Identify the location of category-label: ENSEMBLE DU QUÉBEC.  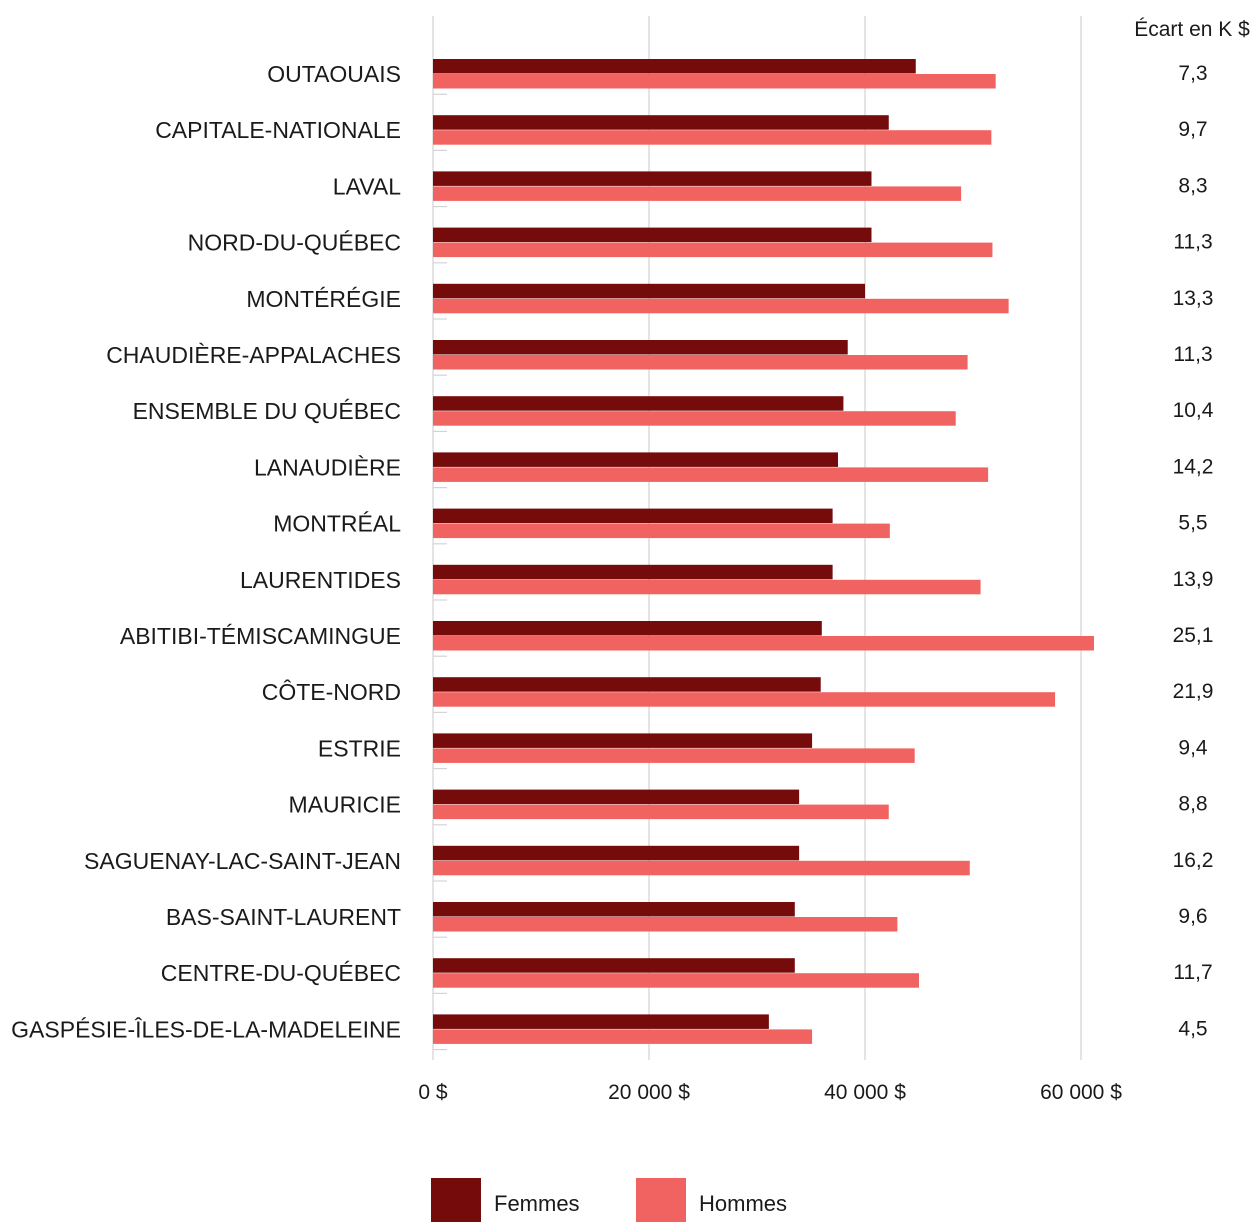
(267, 411).